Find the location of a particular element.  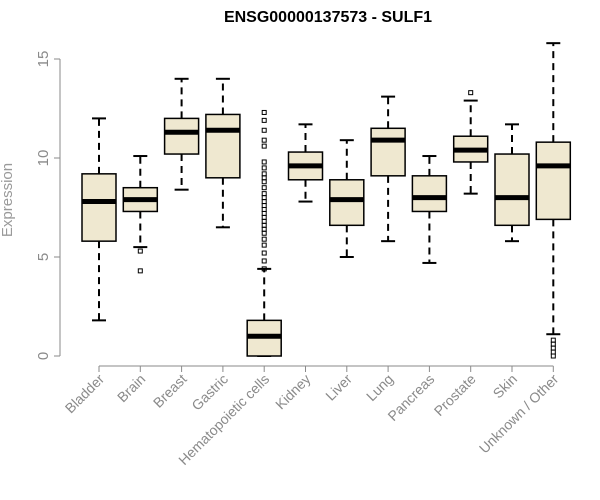

box-prostate is located at coordinates (470, 142).